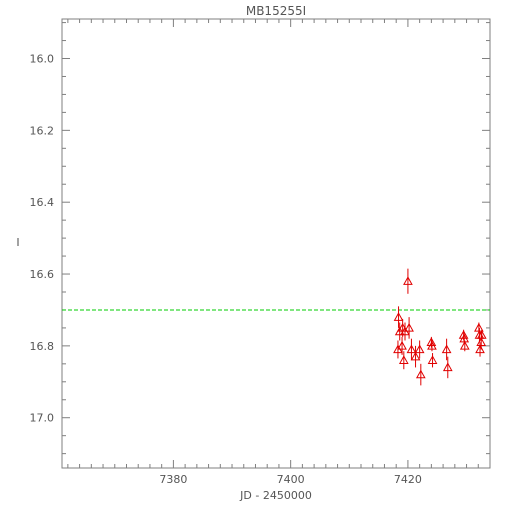 The width and height of the screenshot is (510, 510). What do you see at coordinates (275, 495) in the screenshot?
I see `x-axis-label: JD - 2450000` at bounding box center [275, 495].